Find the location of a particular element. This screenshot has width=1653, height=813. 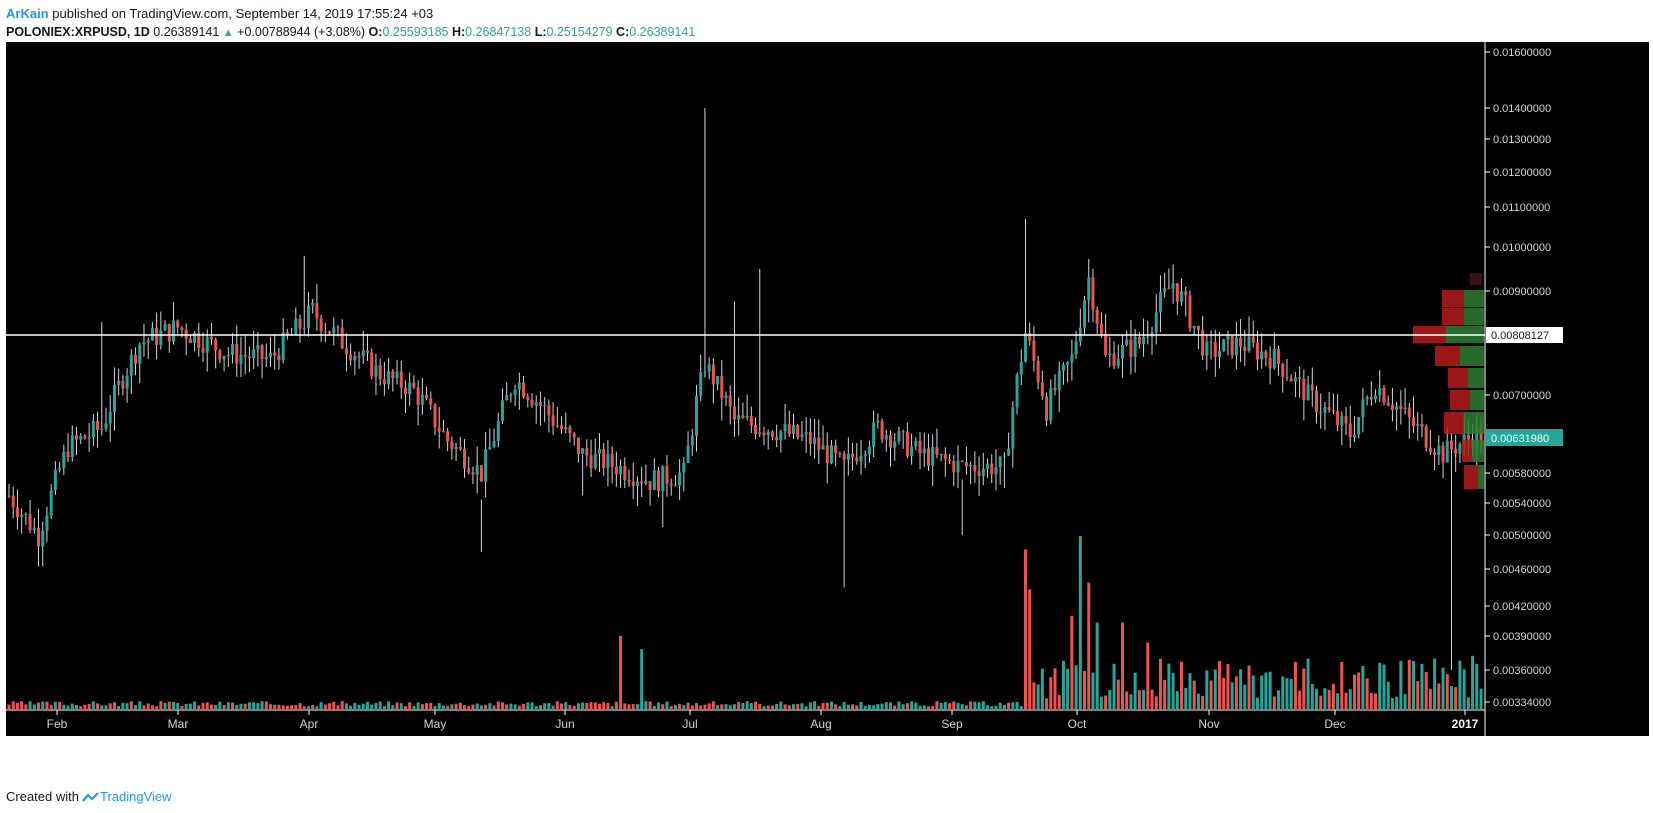

volume-profile is located at coordinates (1448, 381).